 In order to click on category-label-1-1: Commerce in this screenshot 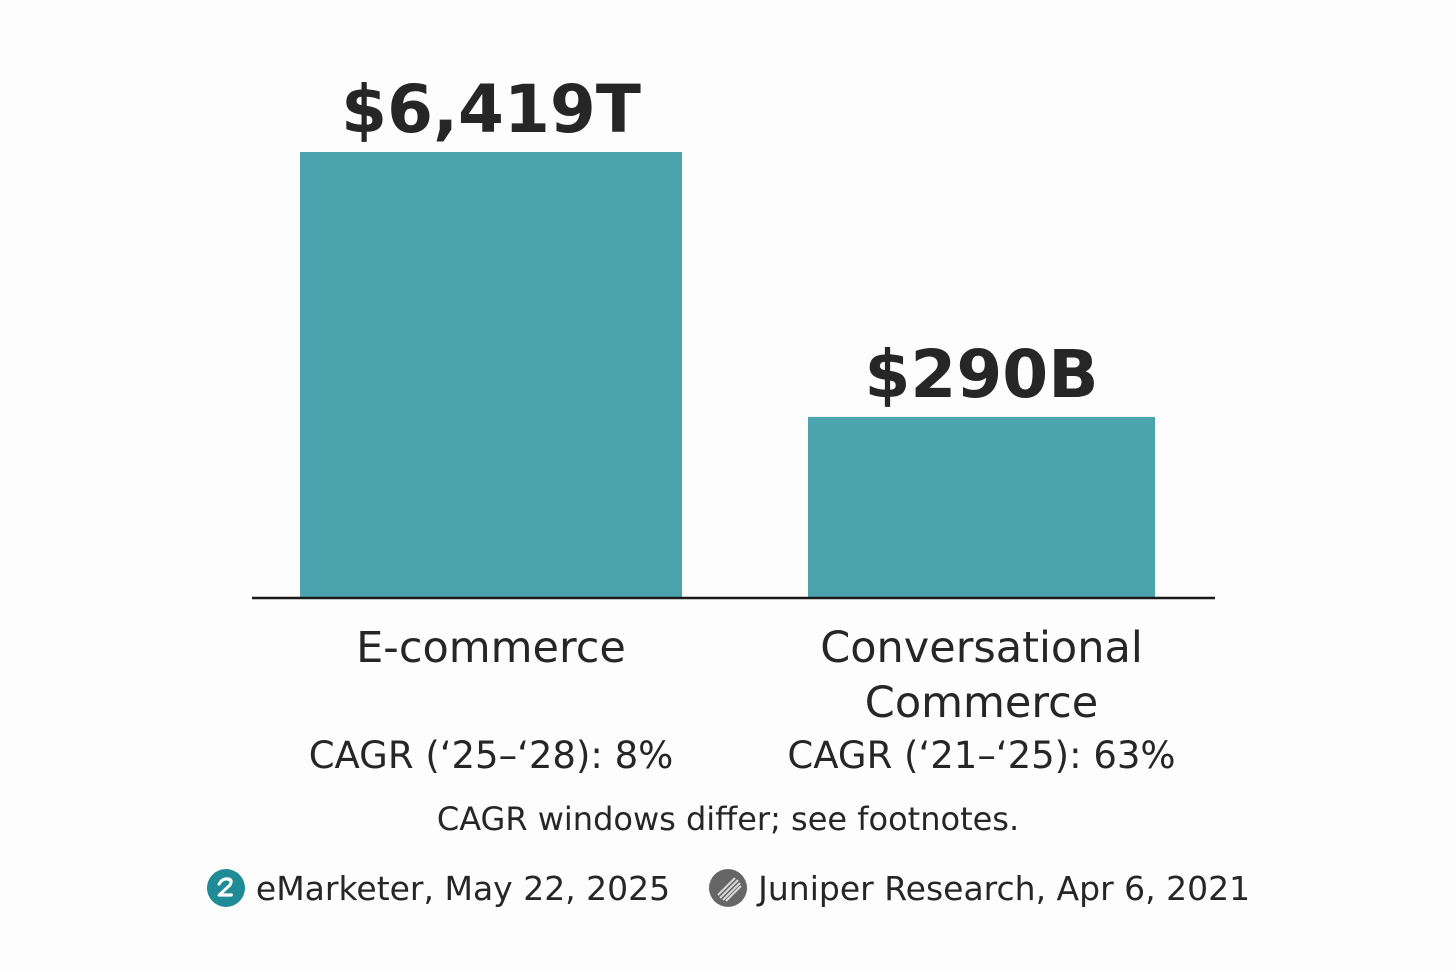, I will do `click(981, 703)`.